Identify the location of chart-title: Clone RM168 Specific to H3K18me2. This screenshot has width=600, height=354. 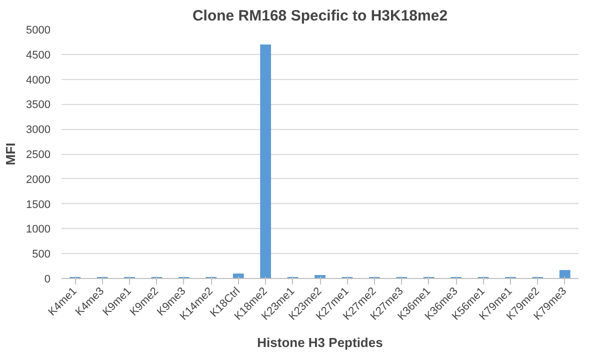
(320, 16).